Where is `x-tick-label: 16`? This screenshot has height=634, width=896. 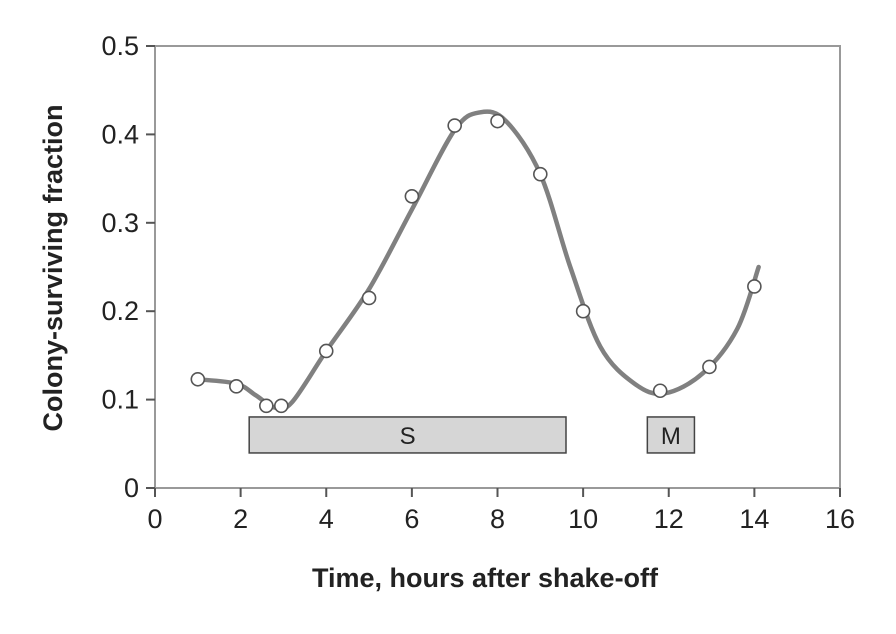
x-tick-label: 16 is located at coordinates (840, 519).